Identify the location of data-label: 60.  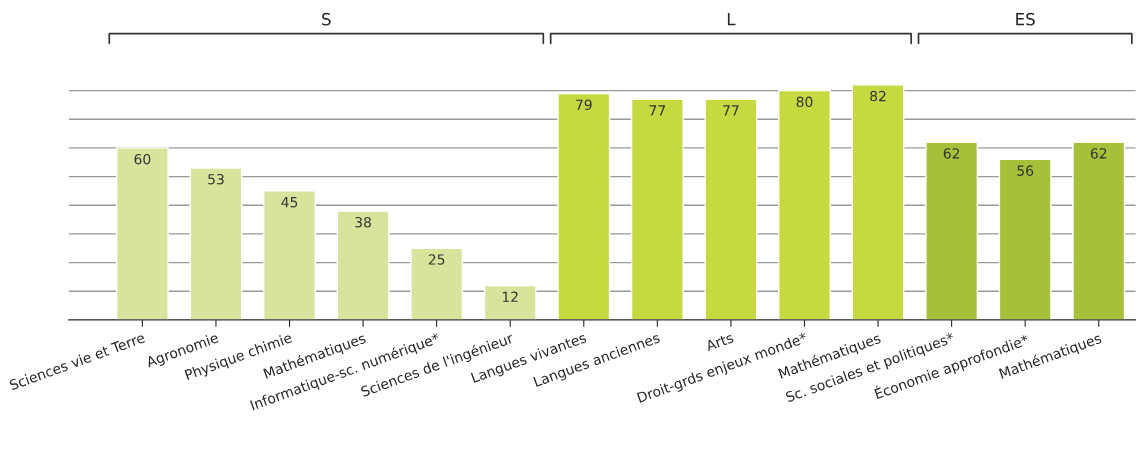
(142, 159).